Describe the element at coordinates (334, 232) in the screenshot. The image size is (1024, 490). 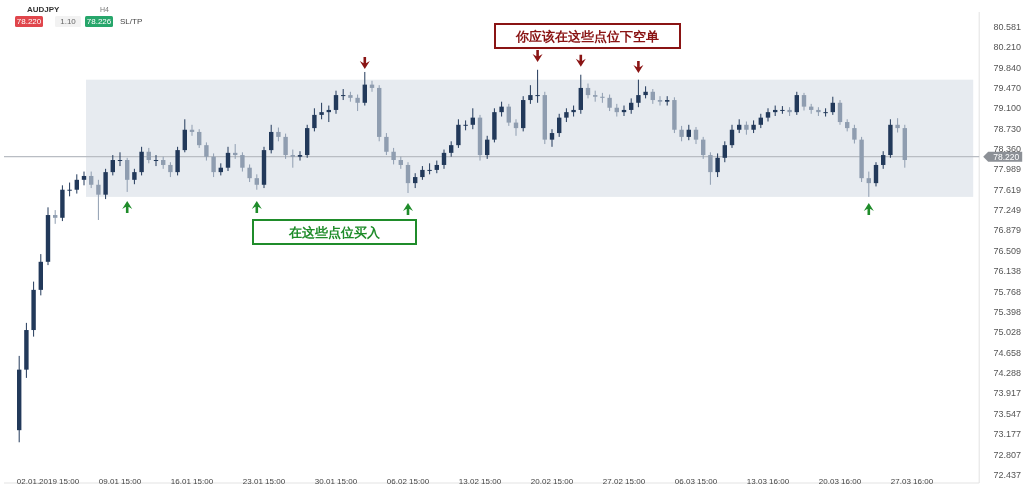
I see `annotation: 在这些点位买入` at that location.